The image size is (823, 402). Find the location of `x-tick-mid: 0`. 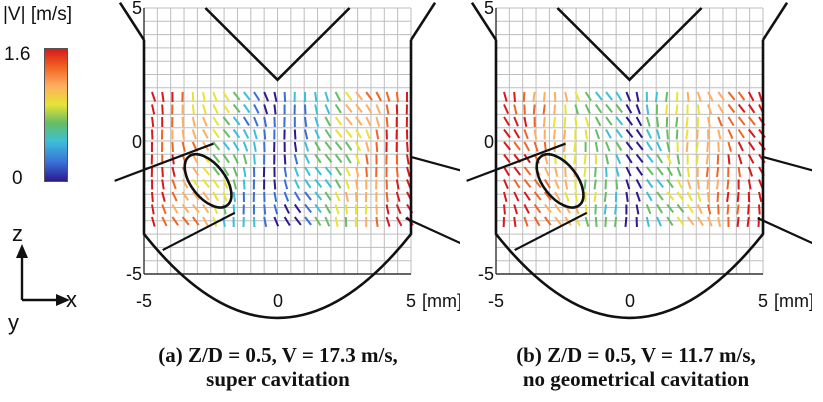

x-tick-mid: 0 is located at coordinates (630, 301).